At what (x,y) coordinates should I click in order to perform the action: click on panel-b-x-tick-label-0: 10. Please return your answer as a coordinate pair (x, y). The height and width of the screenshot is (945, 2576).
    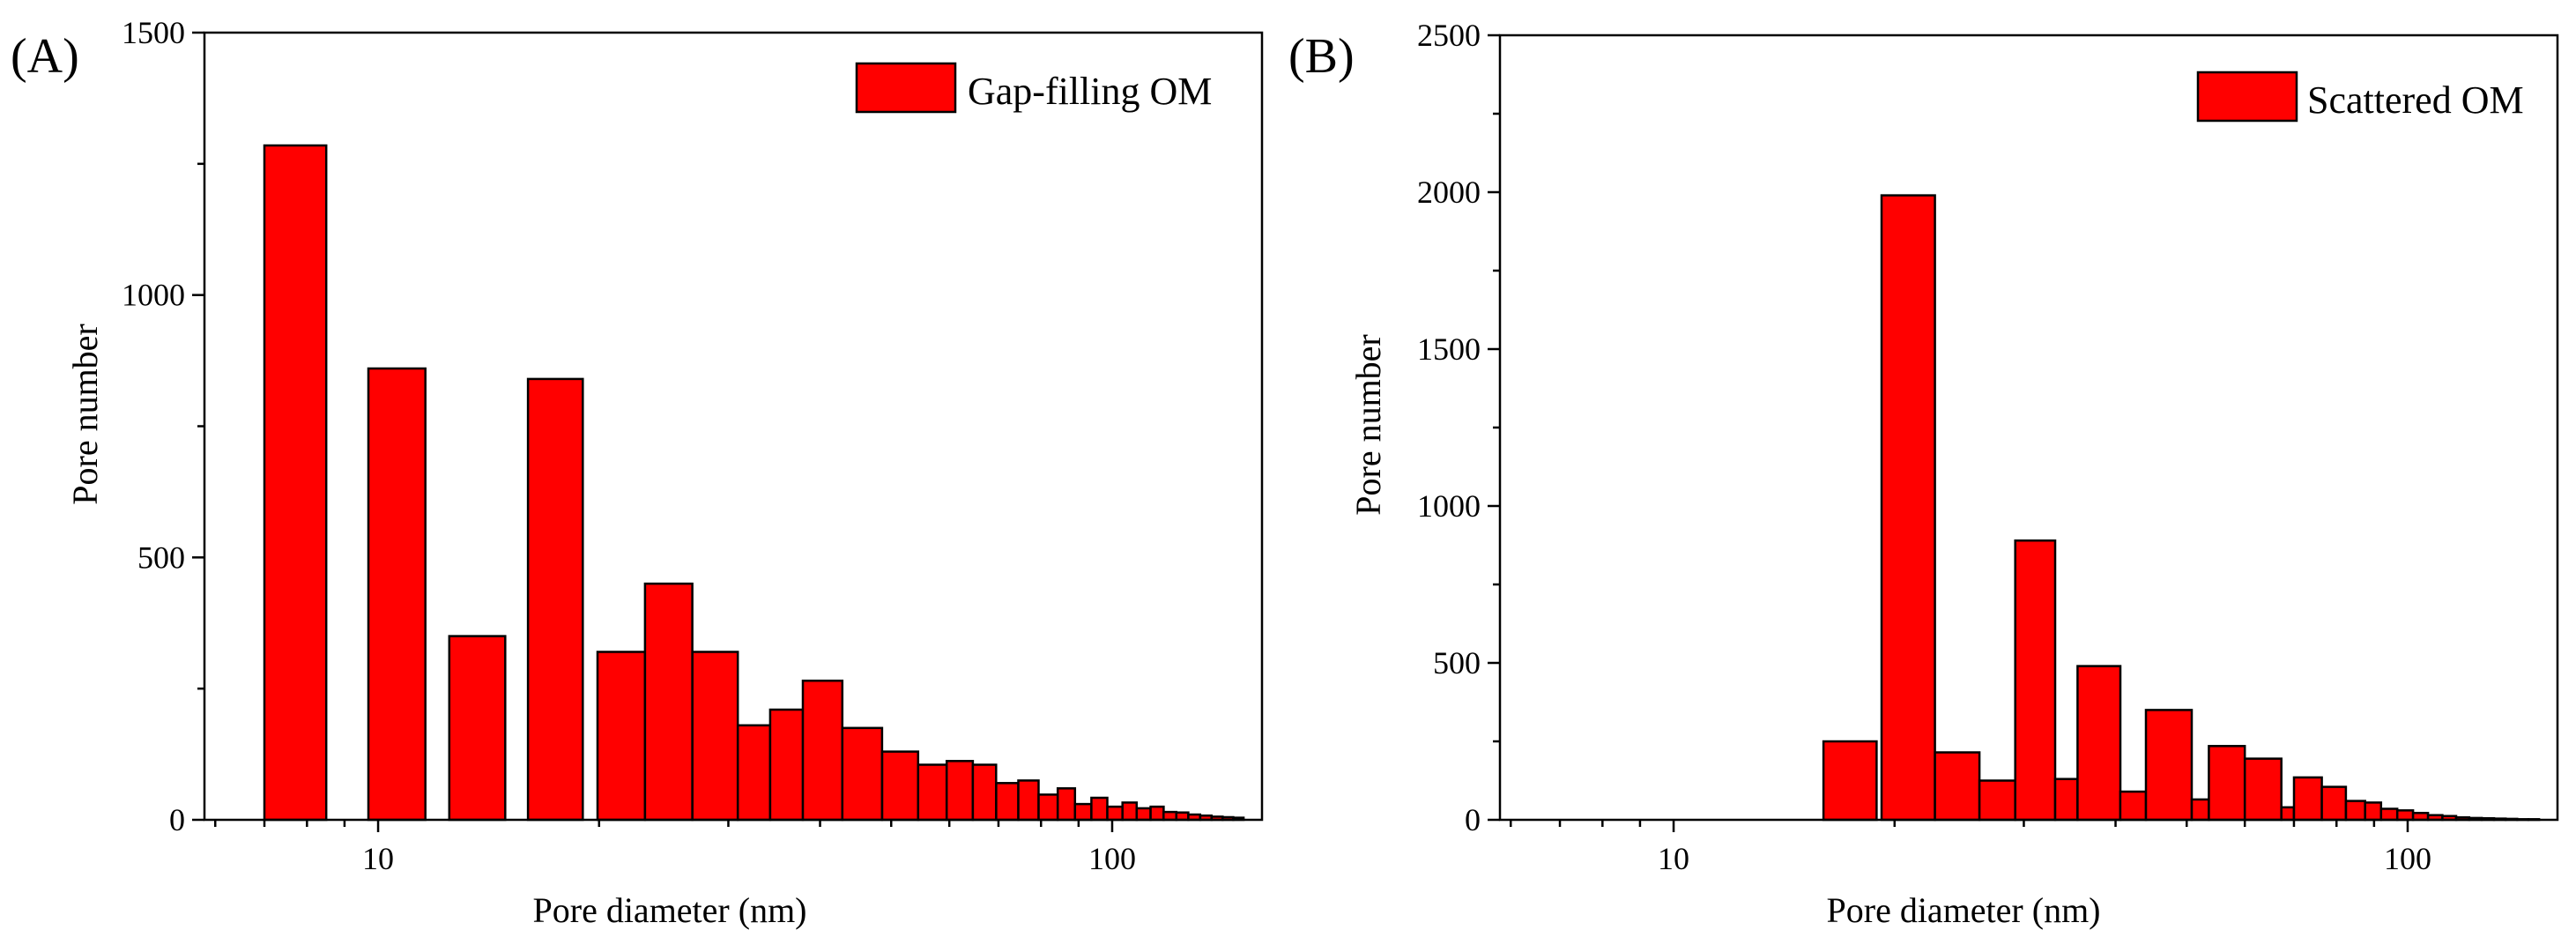
    Looking at the image, I should click on (1673, 858).